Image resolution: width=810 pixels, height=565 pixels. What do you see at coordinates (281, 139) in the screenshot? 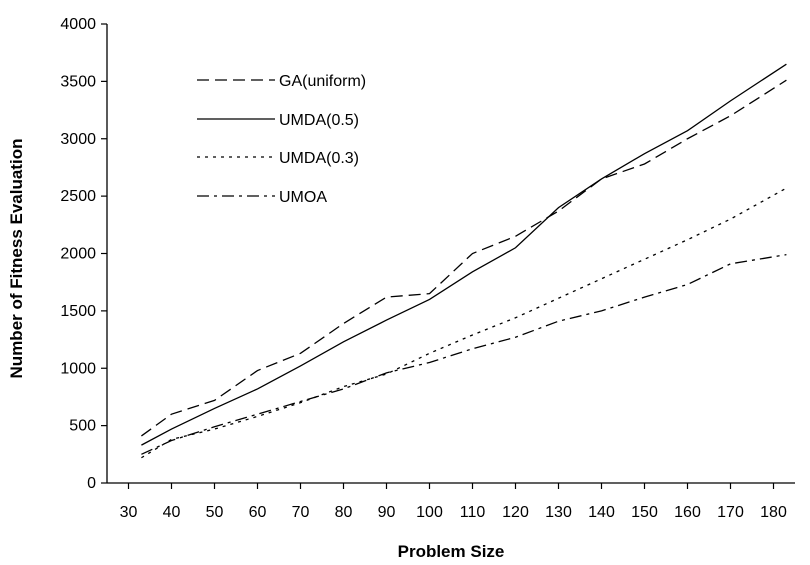
I see `legend: GA(uniform) UMDA(0.5) UMDA(0.3) UMOA` at bounding box center [281, 139].